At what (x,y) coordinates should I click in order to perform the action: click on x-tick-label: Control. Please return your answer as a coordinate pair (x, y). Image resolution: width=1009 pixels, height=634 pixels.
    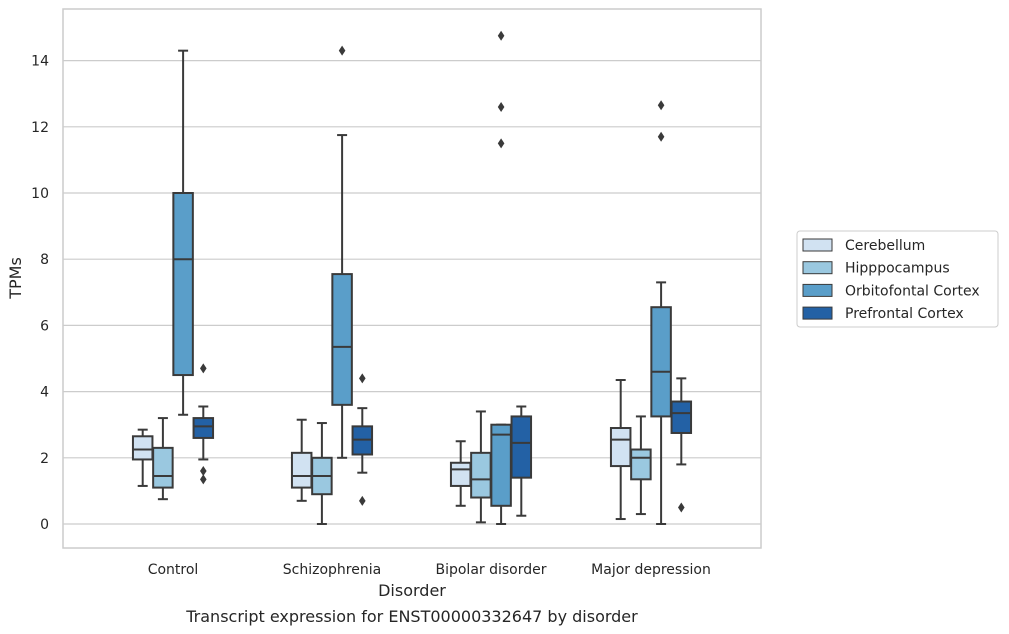
    Looking at the image, I should click on (173, 570).